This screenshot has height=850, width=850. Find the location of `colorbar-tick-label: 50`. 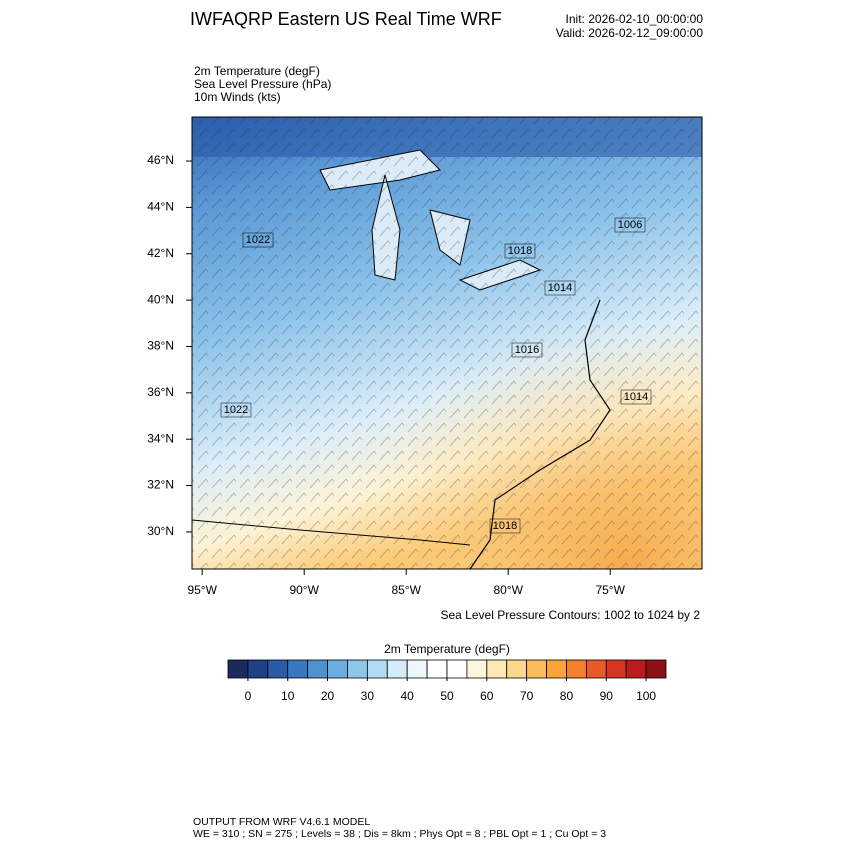

colorbar-tick-label: 50 is located at coordinates (447, 696).